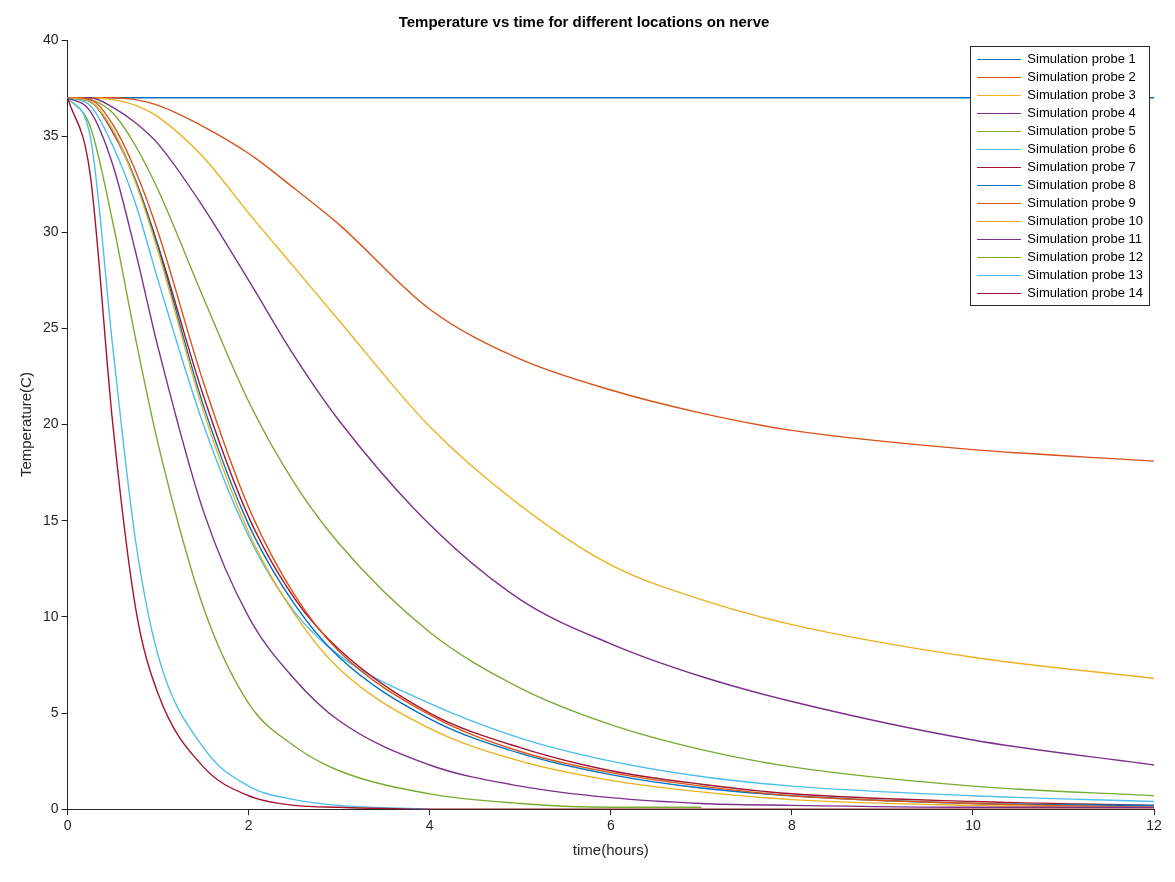  What do you see at coordinates (1081, 203) in the screenshot?
I see `legend-label: Simulation probe 9` at bounding box center [1081, 203].